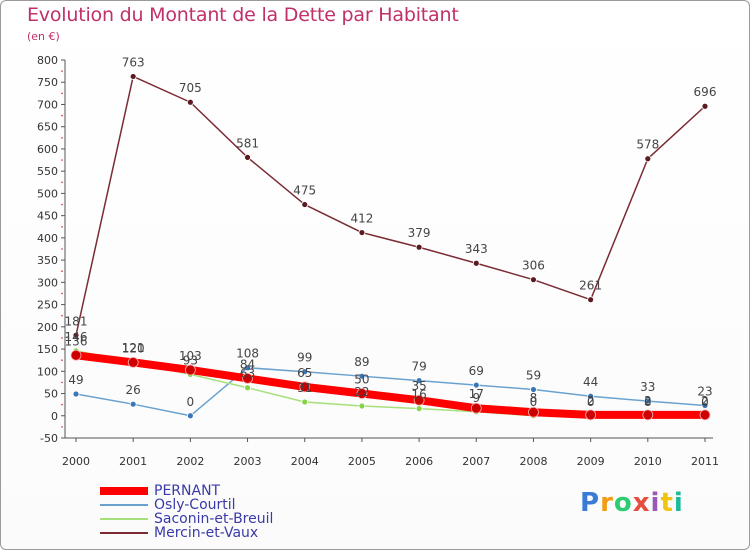  What do you see at coordinates (533, 266) in the screenshot?
I see `data-label: 306` at bounding box center [533, 266].